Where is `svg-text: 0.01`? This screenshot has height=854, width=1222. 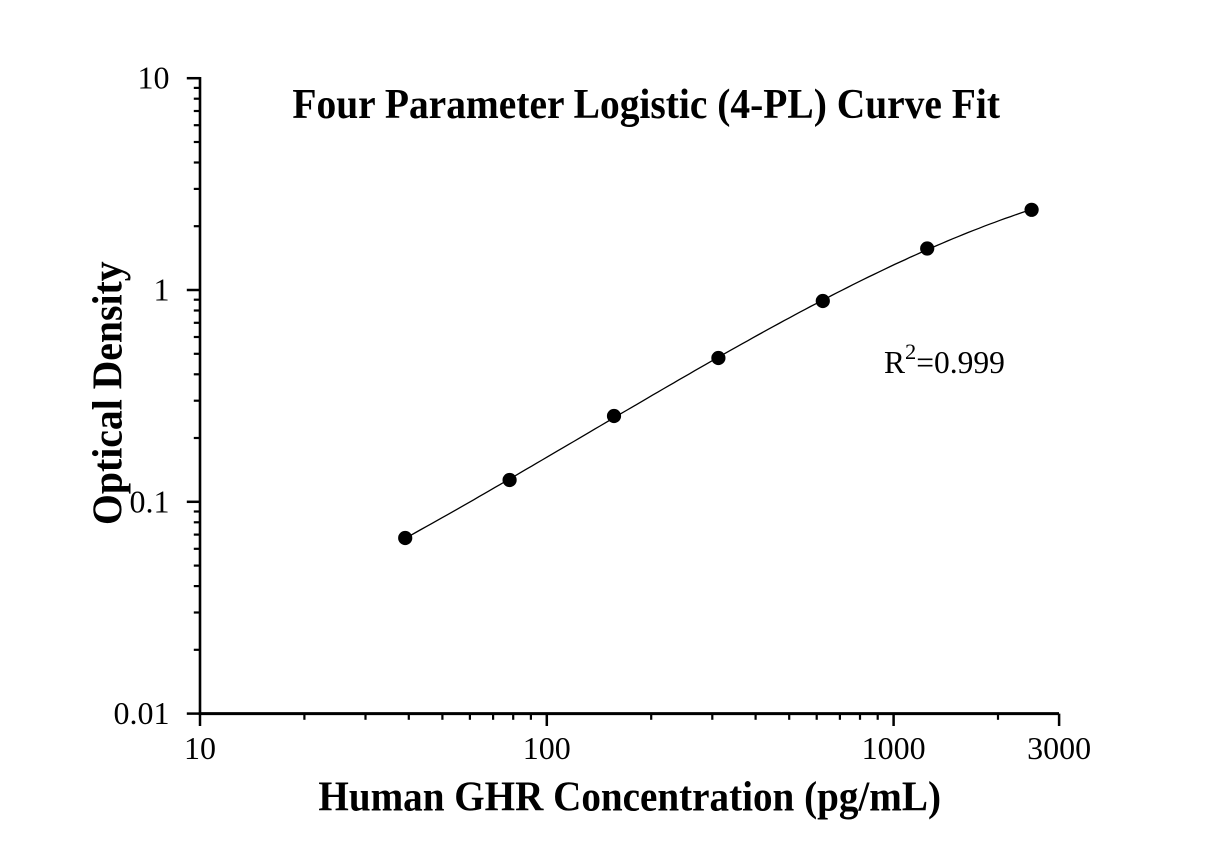 svg-text: 0.01 is located at coordinates (142, 713).